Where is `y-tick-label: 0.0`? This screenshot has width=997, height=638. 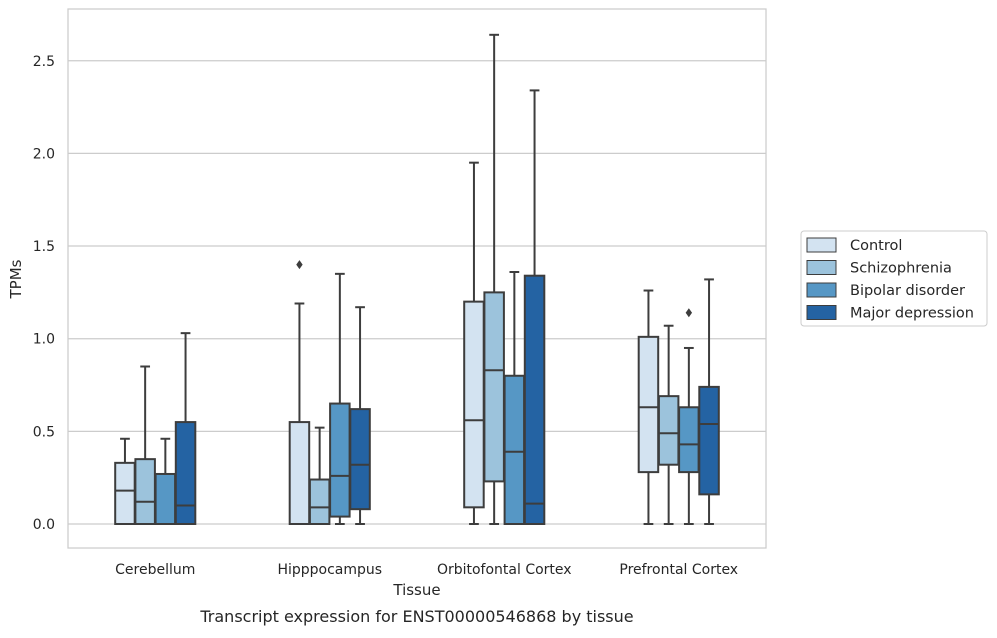
y-tick-label: 0.0 is located at coordinates (44, 525).